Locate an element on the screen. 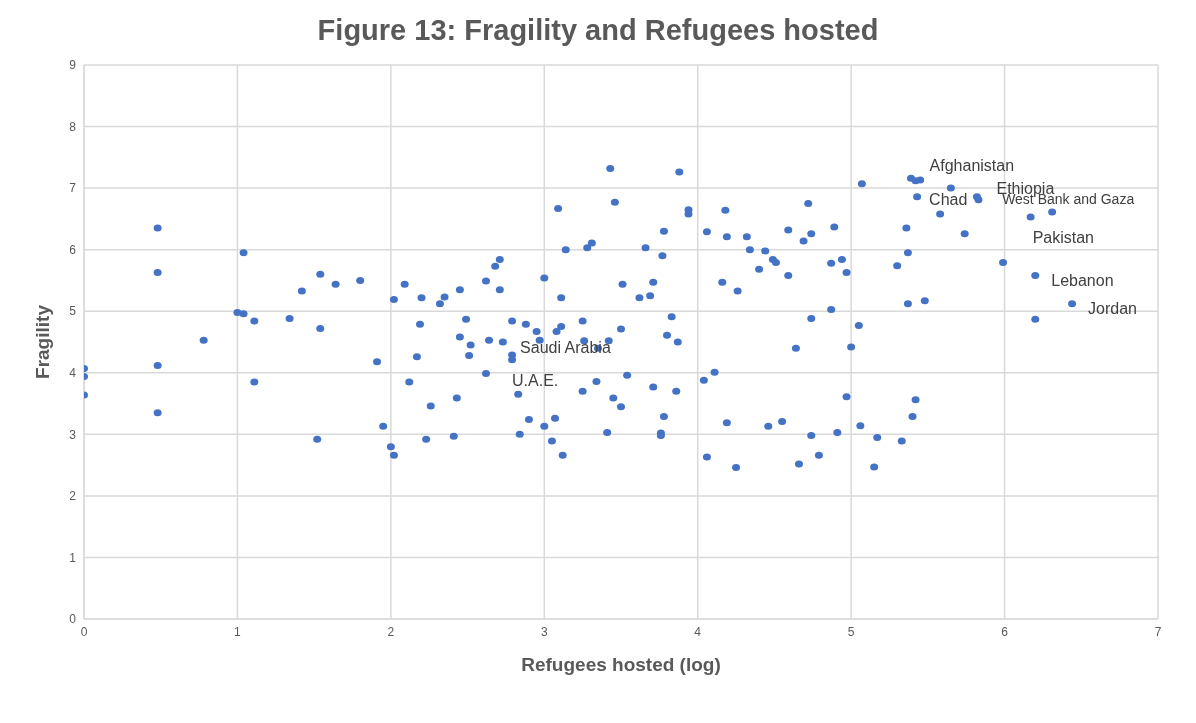 The height and width of the screenshot is (723, 1196). x-tick-label: 0 is located at coordinates (84, 631).